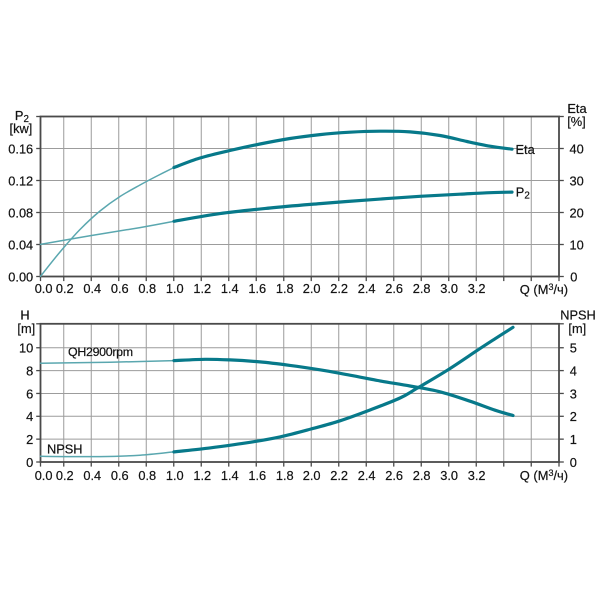 The height and width of the screenshot is (605, 600). Describe the element at coordinates (20, 276) in the screenshot. I see `svg-text: 0.00` at that location.